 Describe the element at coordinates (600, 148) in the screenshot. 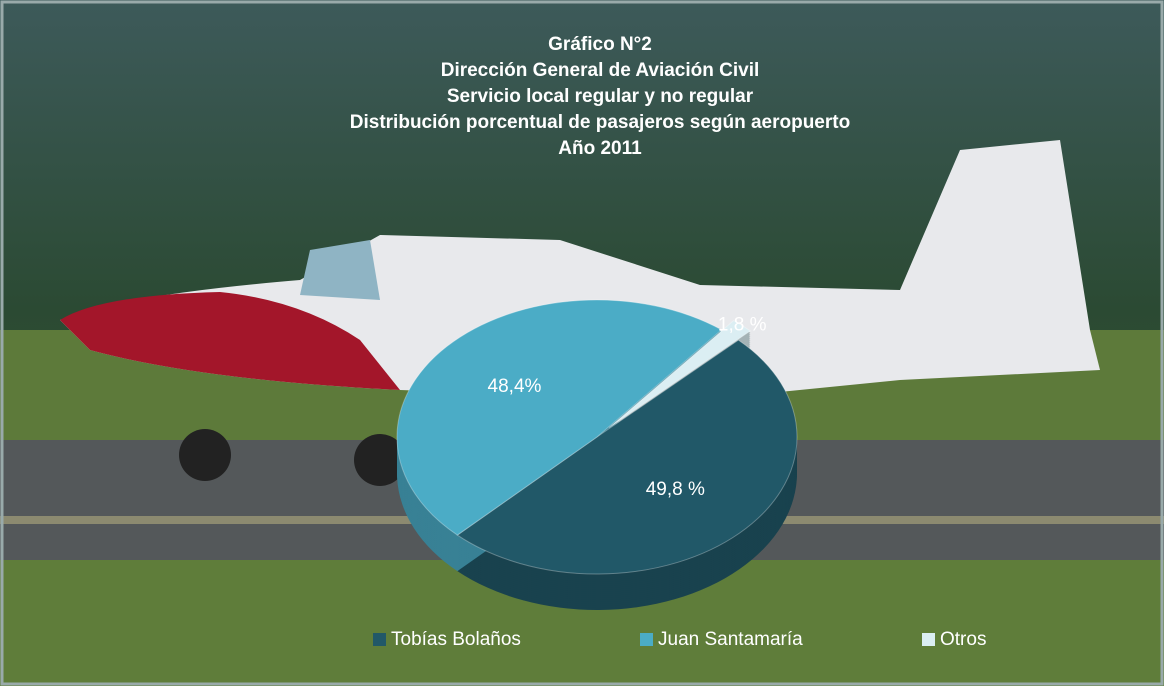

I see `chart-title: Año 2011` at that location.